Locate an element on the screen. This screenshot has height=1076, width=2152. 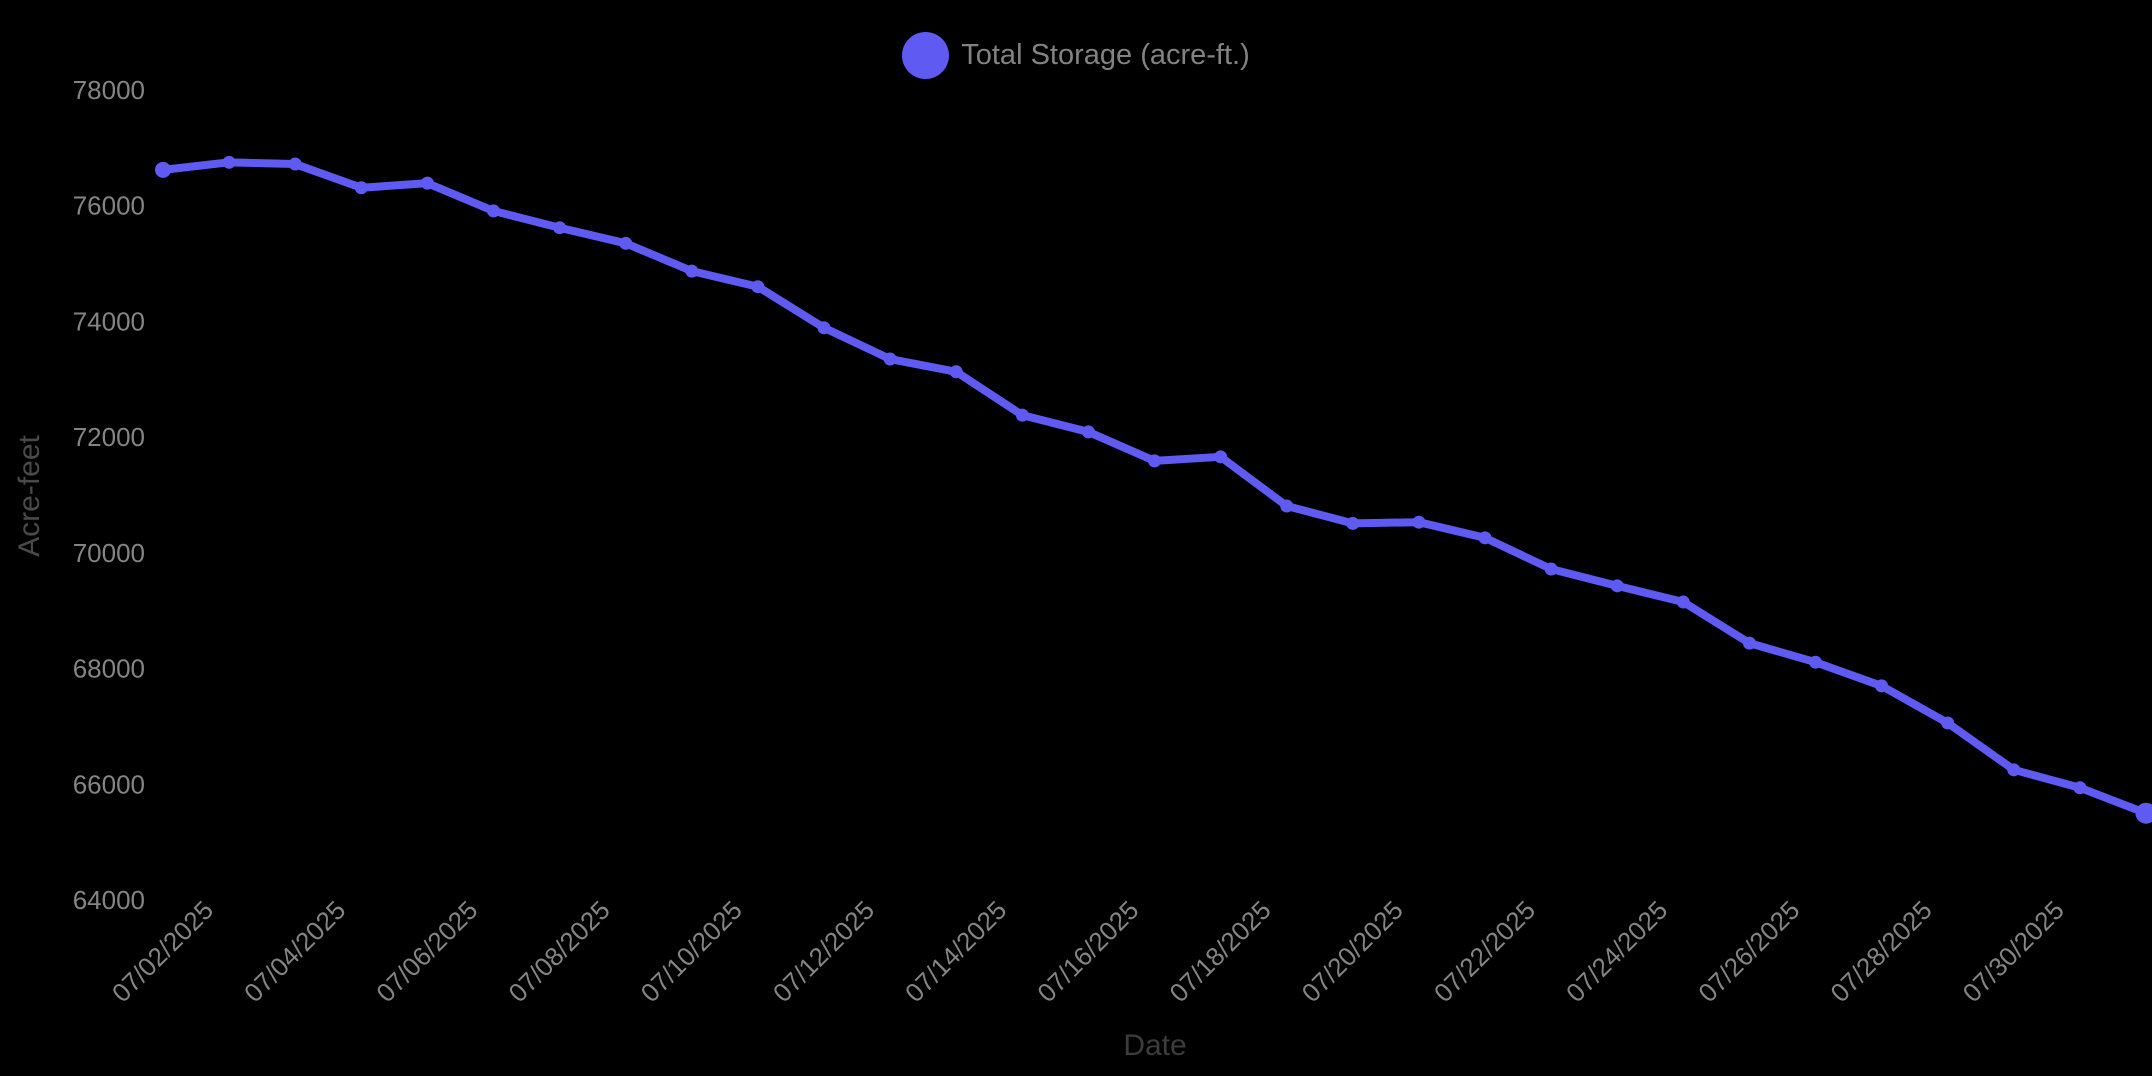
x-tick-label: 07/18/2025 is located at coordinates (1219, 951).